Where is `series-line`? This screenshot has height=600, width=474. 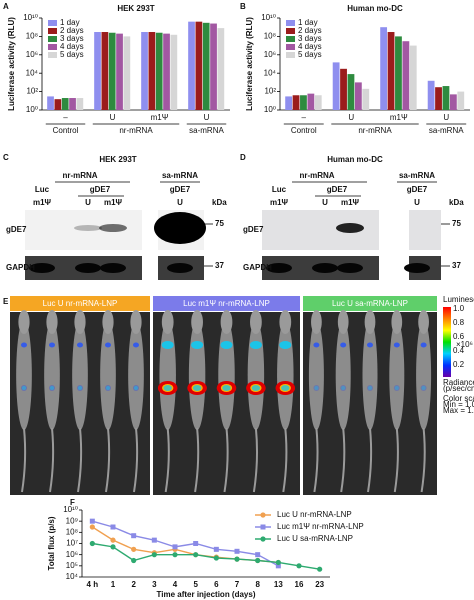 series-line is located at coordinates (206, 556).